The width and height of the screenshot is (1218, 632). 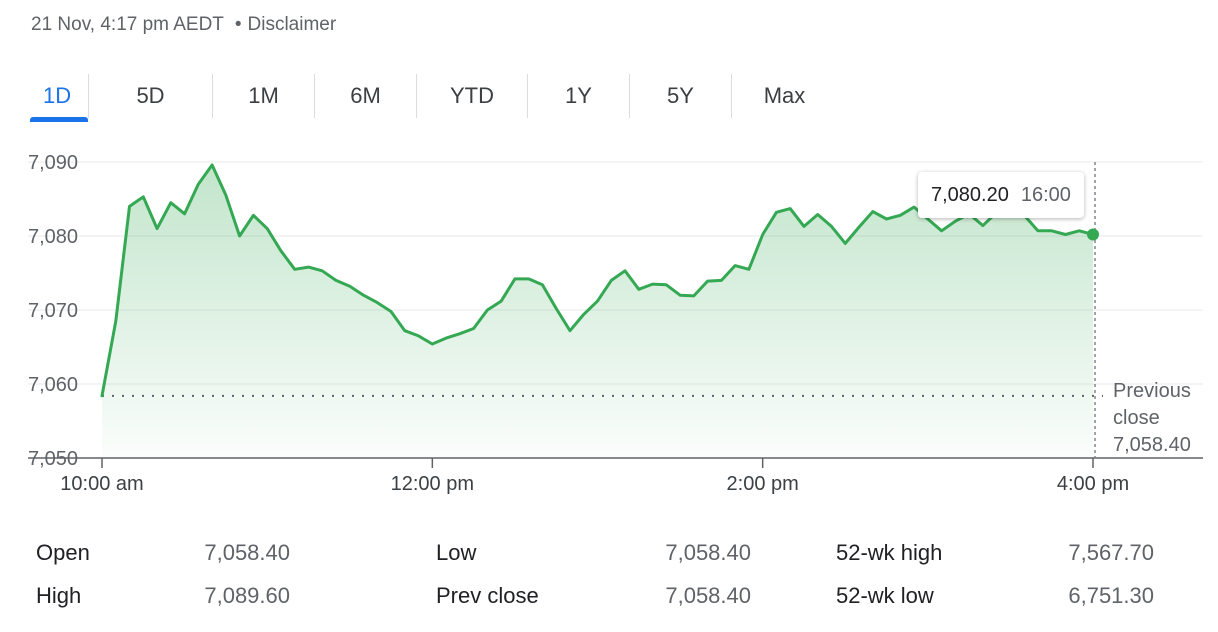 What do you see at coordinates (292, 24) in the screenshot?
I see `disclaimer-link: Disclaimer` at bounding box center [292, 24].